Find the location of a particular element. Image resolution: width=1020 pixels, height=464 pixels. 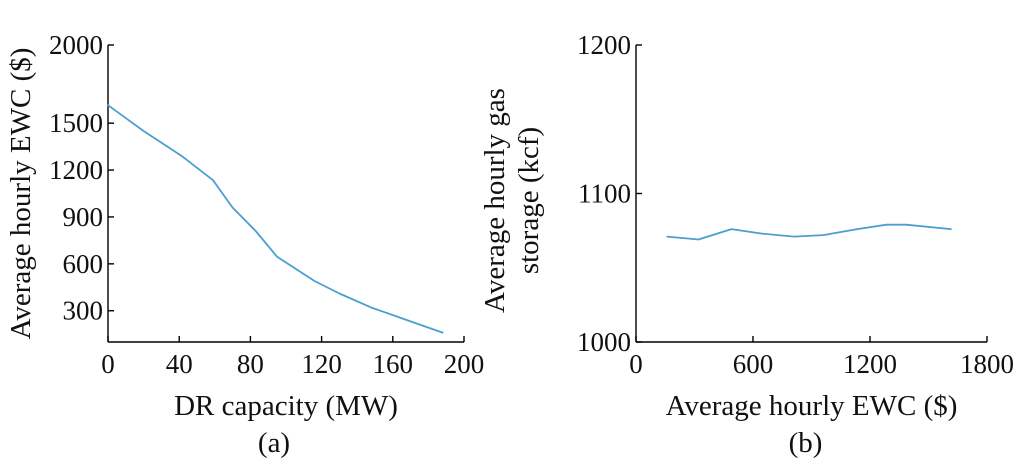

y-tick-label: 300 is located at coordinates (83, 311).